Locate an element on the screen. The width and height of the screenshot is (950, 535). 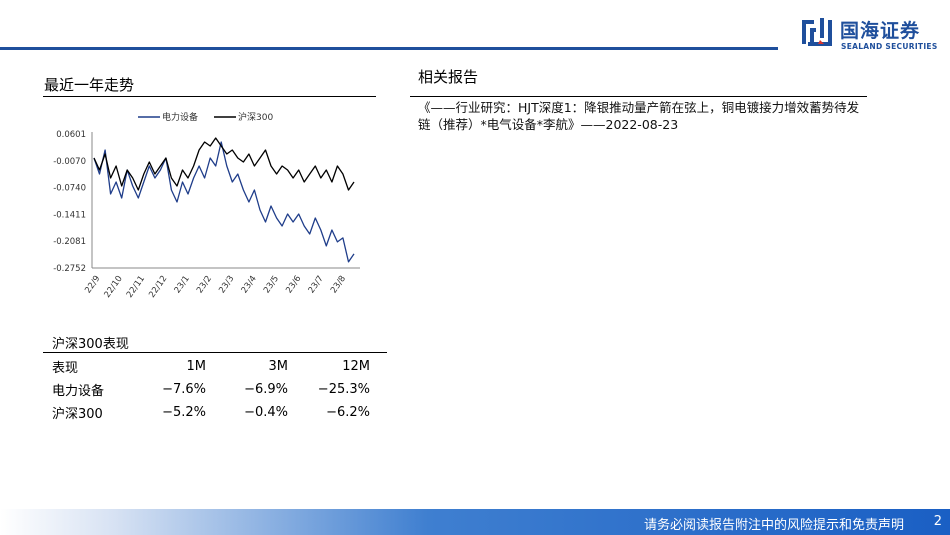
table-row: 电力设备 −7.6% −6.9% −25.3% is located at coordinates (207, 389).